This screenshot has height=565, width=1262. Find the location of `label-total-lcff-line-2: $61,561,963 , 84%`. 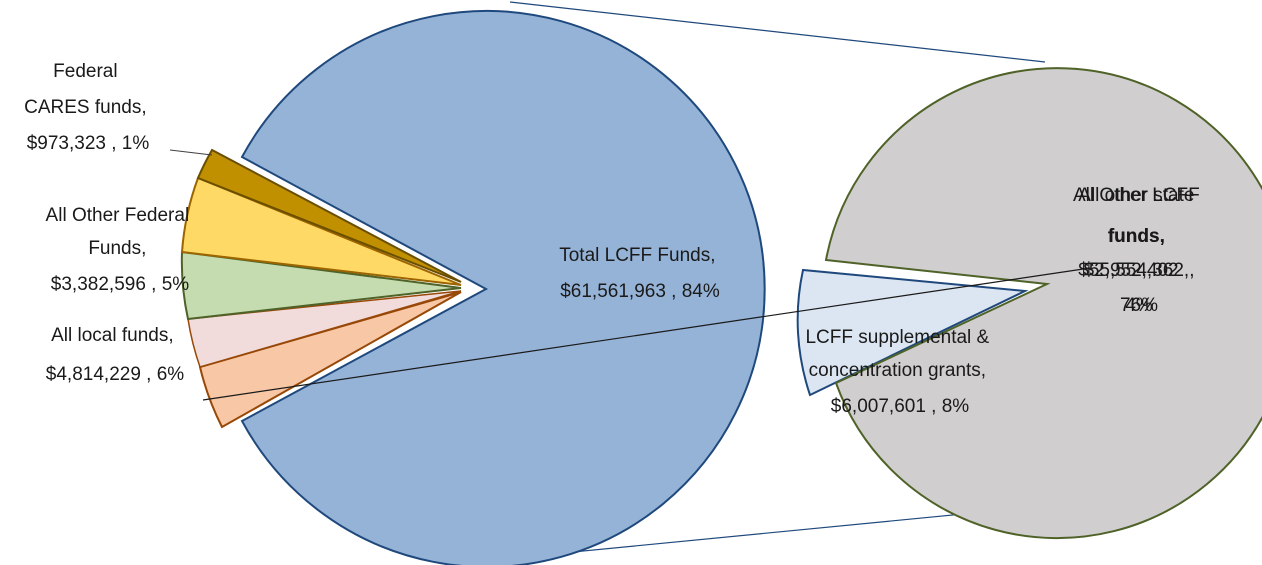

label-total-lcff-line-2: $61,561,963 , 84% is located at coordinates (640, 291).